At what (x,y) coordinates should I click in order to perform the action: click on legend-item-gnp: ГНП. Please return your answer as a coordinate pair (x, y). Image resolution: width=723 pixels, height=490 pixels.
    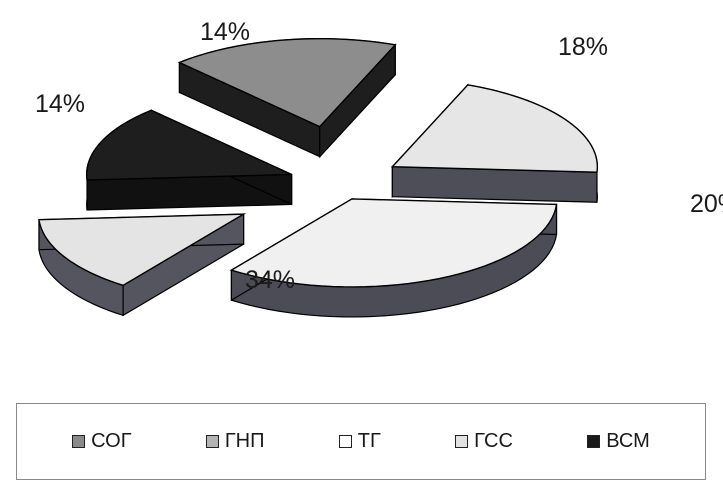
    Looking at the image, I should click on (235, 441).